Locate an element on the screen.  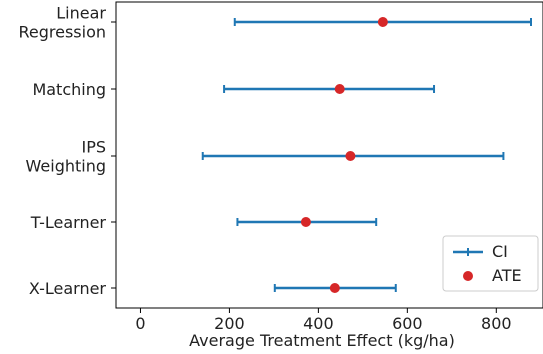
x-tick-label: 400 is located at coordinates (318, 323).